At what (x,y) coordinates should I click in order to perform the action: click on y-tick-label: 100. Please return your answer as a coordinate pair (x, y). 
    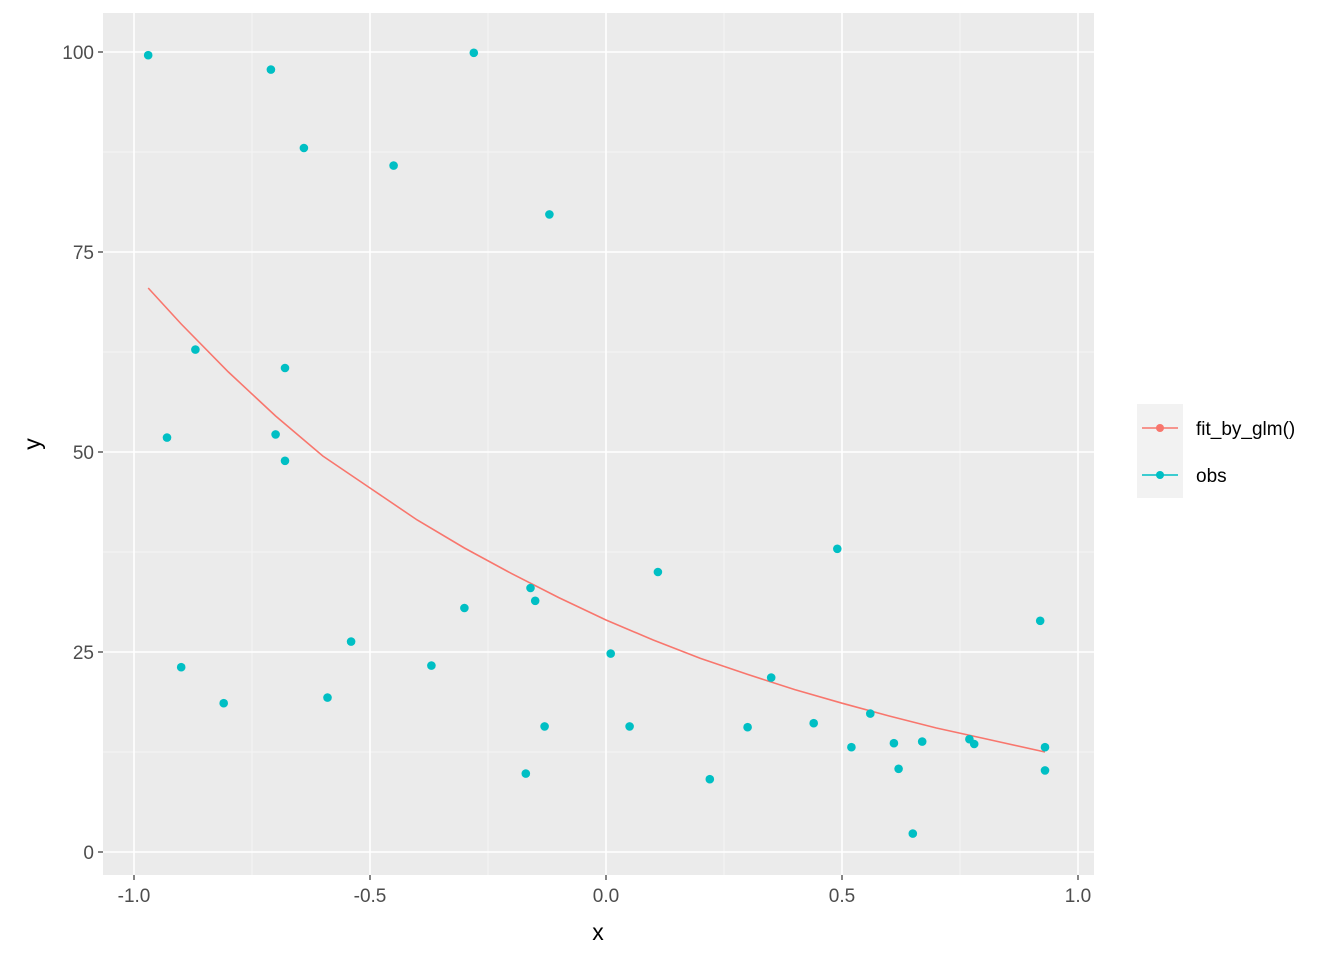
    Looking at the image, I should click on (78, 53).